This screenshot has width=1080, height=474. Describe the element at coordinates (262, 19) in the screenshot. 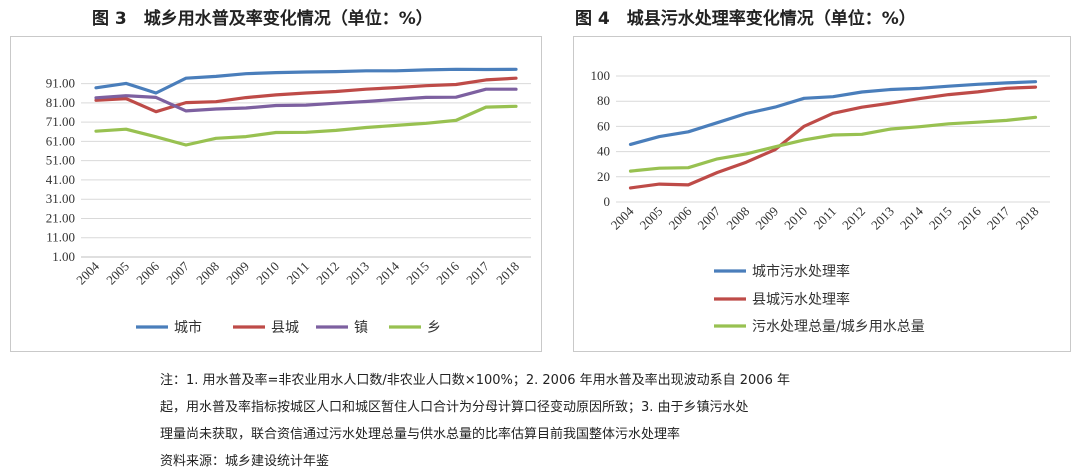

I see `chart-title-left: 图 3 城乡用水普及率变化情况（单位：%）` at that location.